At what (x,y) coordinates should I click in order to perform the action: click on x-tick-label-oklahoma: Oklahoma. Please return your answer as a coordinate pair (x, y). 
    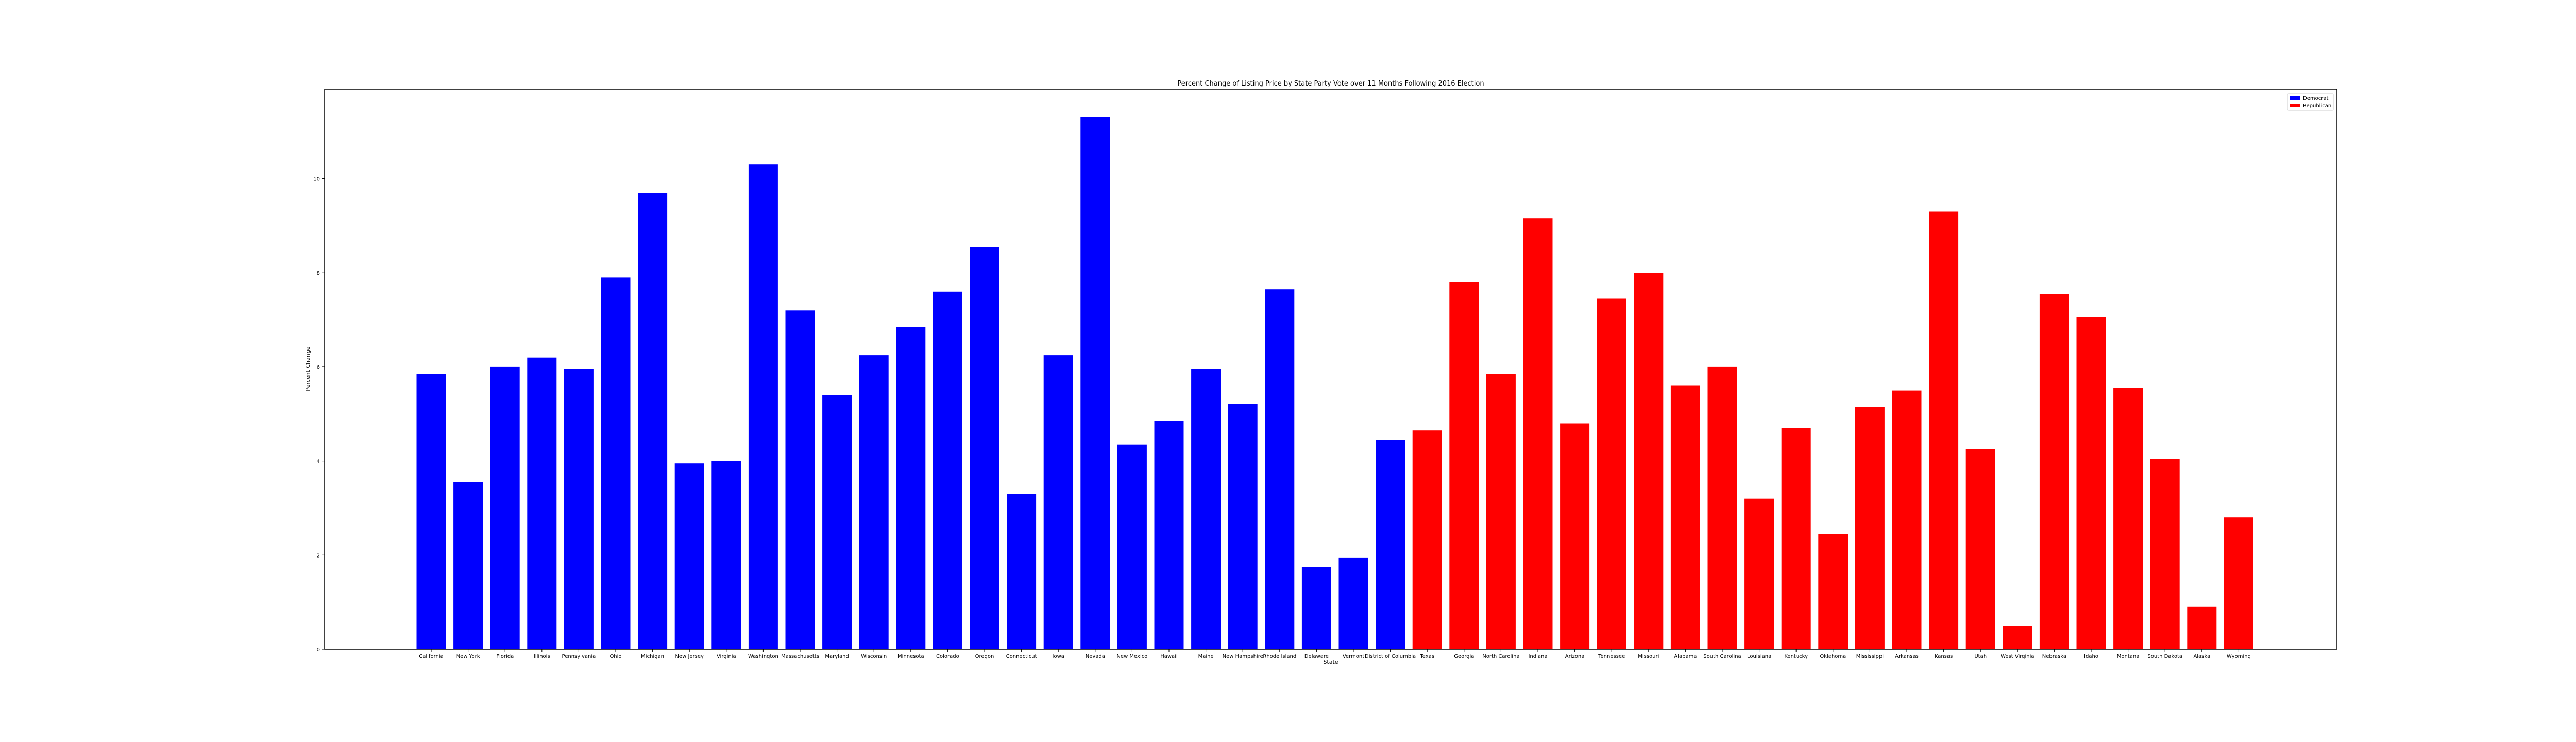
    Looking at the image, I should click on (1833, 657).